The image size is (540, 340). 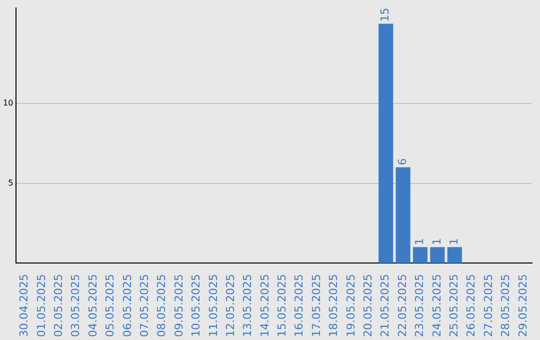 I want to click on x-tick-label: 02.05.2025, so click(x=59, y=306).